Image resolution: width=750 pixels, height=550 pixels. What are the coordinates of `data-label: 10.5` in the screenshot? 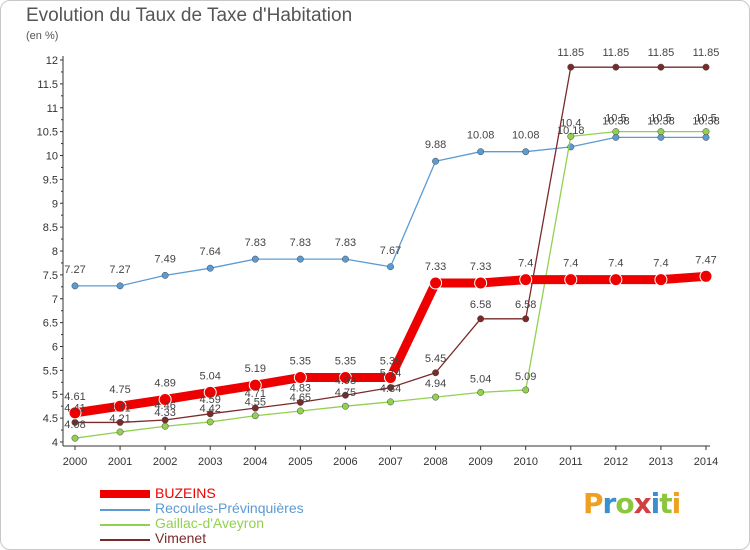 It's located at (705, 119).